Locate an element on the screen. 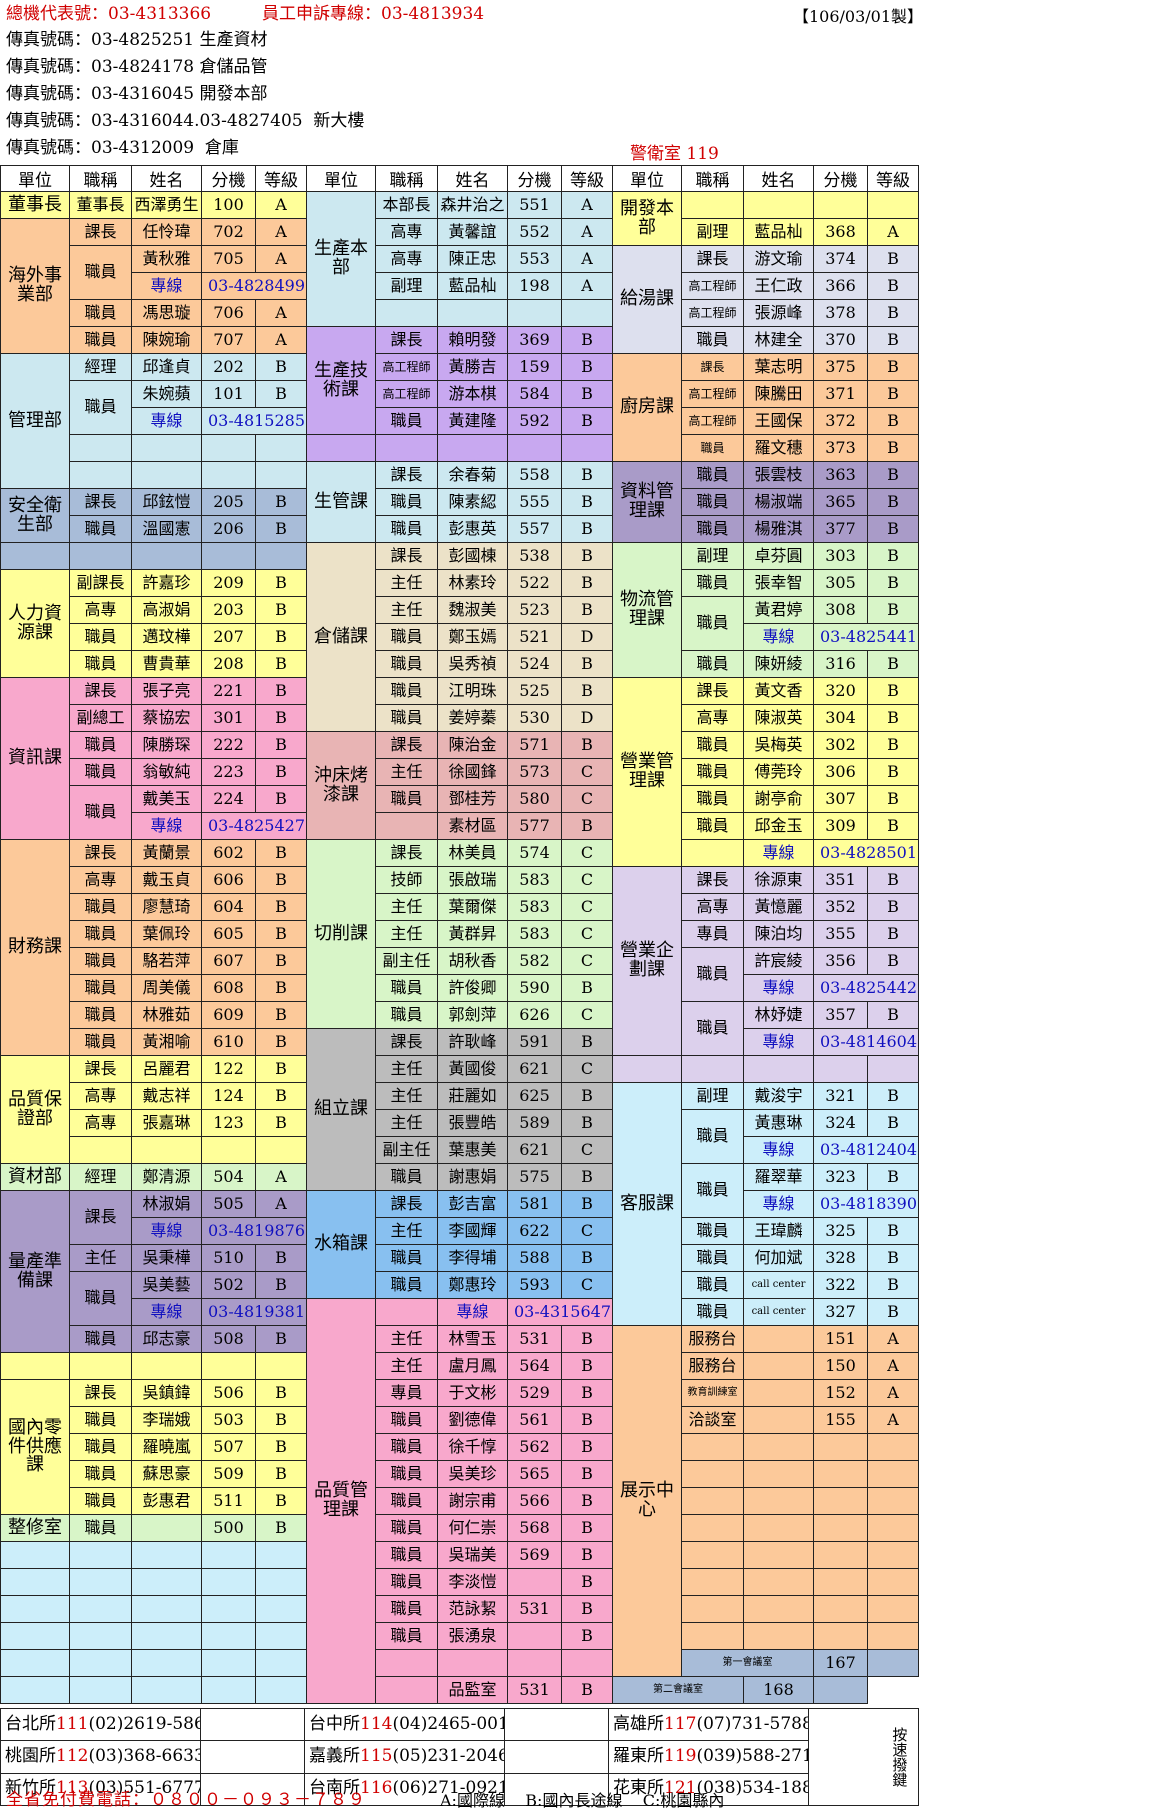 Image resolution: width=1160 pixels, height=1811 pixels. fax-line-2: 傳真號碼：03-4824178 倉儲品管 is located at coordinates (137, 67).